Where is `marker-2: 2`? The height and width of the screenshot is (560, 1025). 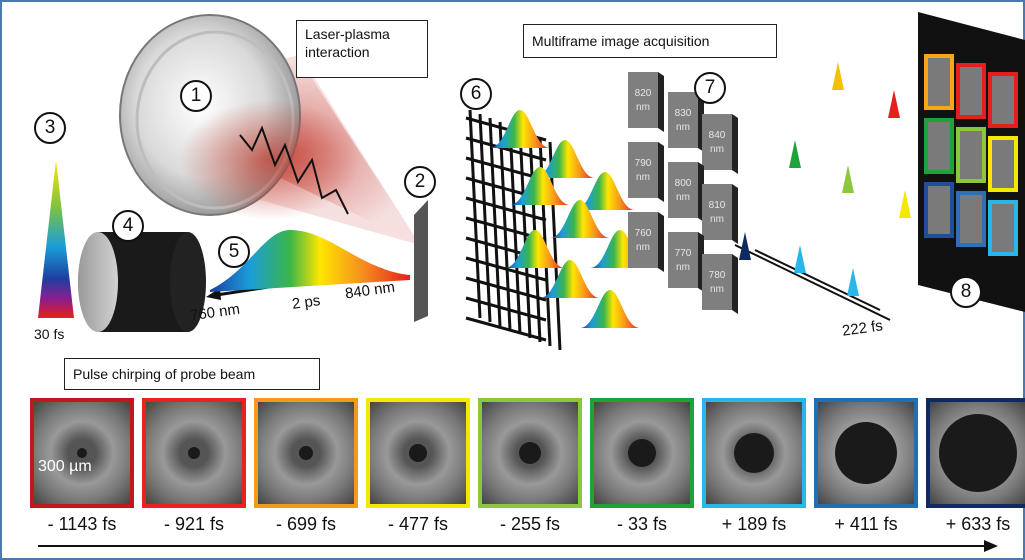
marker-2: 2 is located at coordinates (420, 182).